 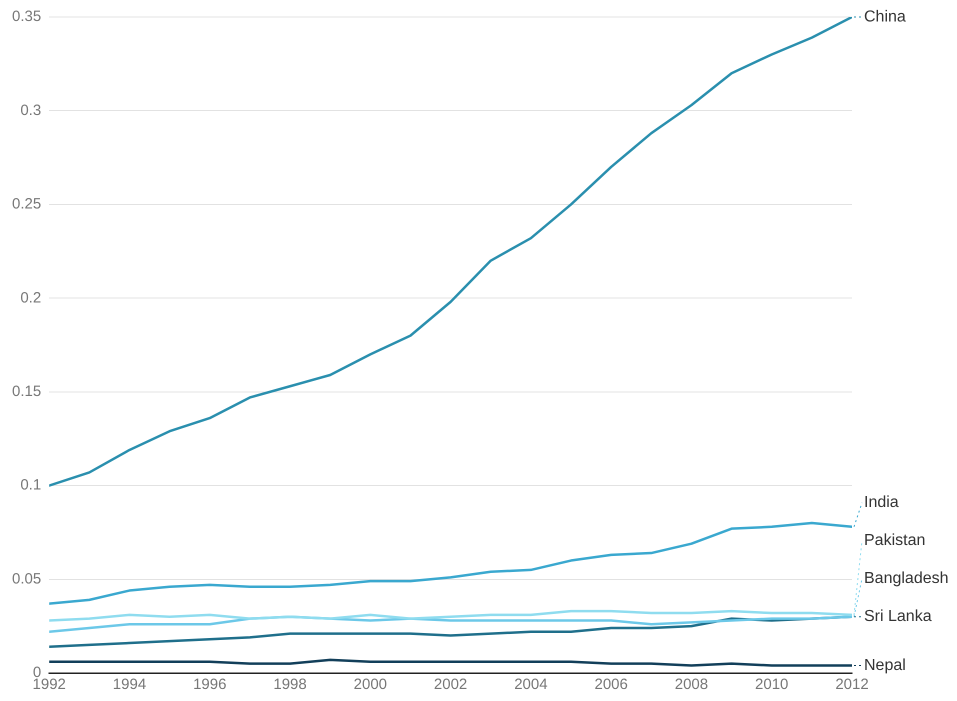 What do you see at coordinates (129, 685) in the screenshot?
I see `x-tick-label: 1994` at bounding box center [129, 685].